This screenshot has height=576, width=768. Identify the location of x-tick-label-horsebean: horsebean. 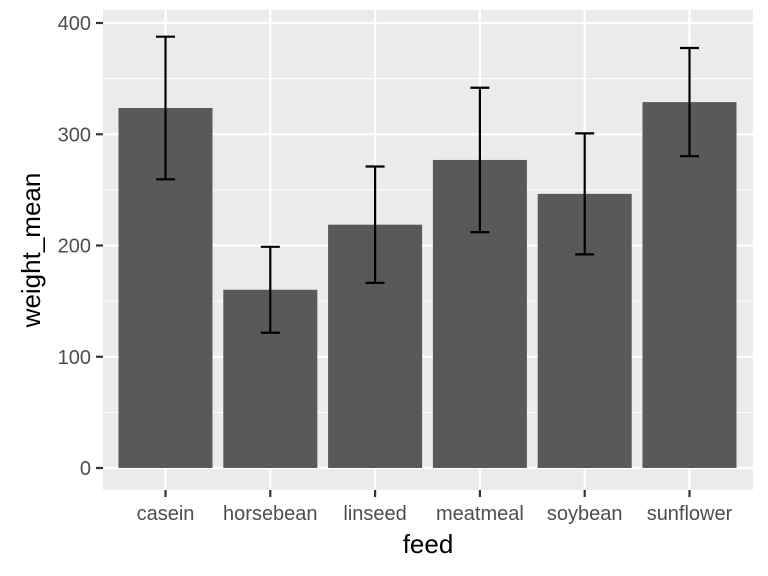
(270, 514).